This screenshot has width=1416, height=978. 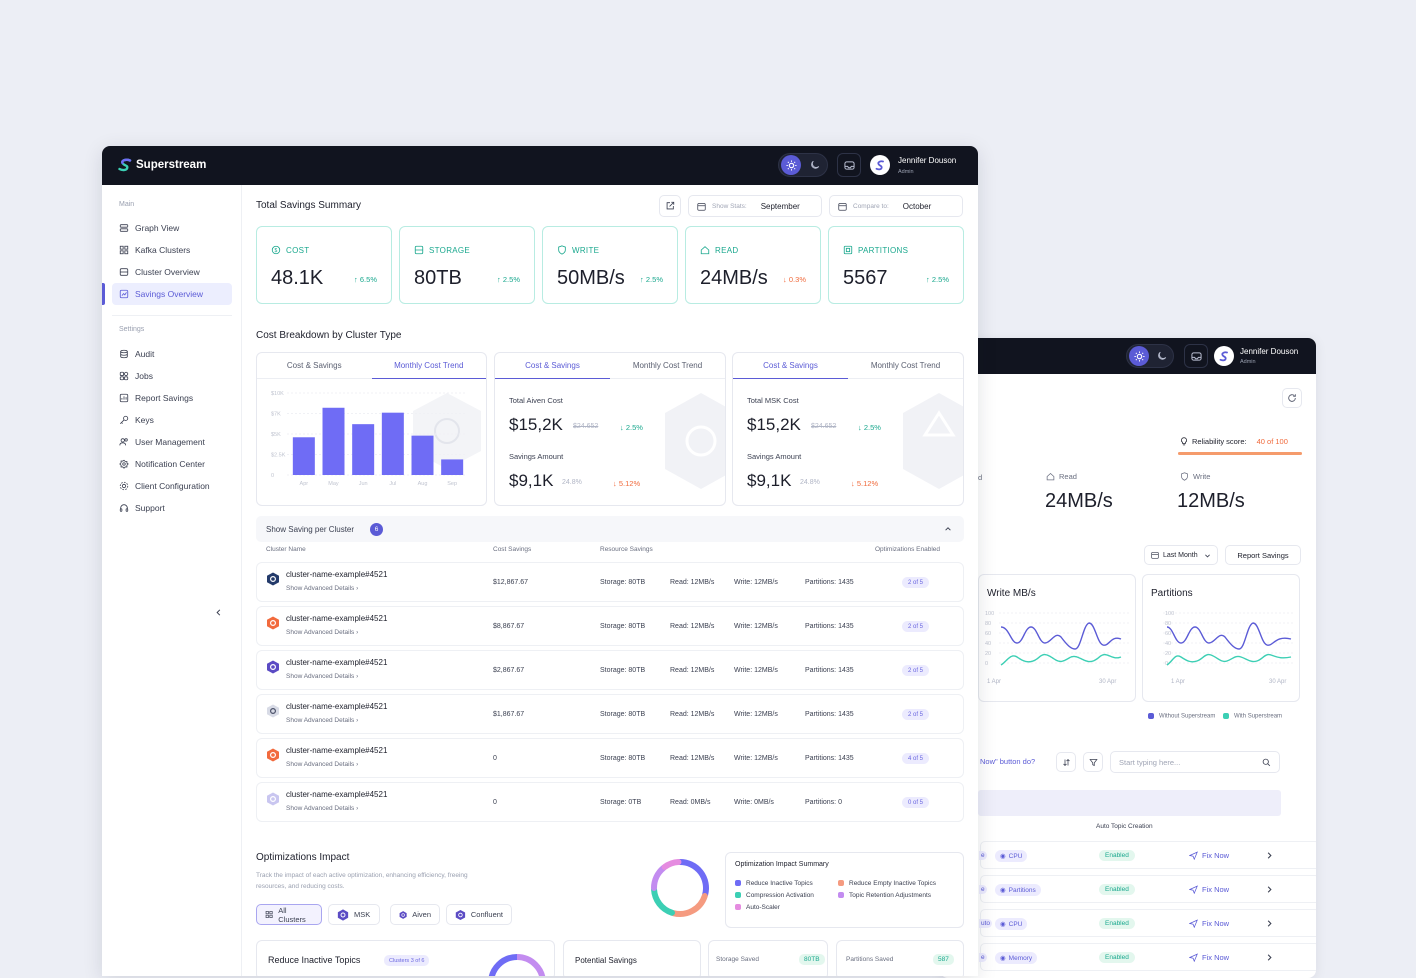 What do you see at coordinates (610, 529) in the screenshot?
I see `cluster-table-toggle: Show Saving per Cluster 6` at bounding box center [610, 529].